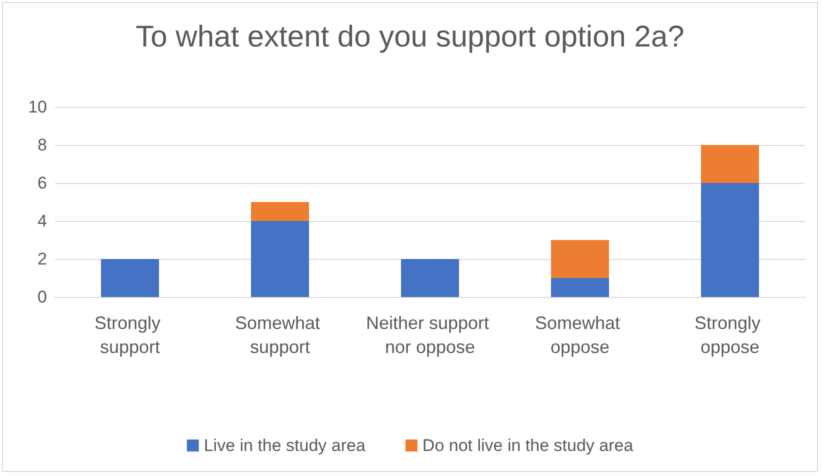 The height and width of the screenshot is (476, 822). I want to click on y-tick-label: 2, so click(42, 259).